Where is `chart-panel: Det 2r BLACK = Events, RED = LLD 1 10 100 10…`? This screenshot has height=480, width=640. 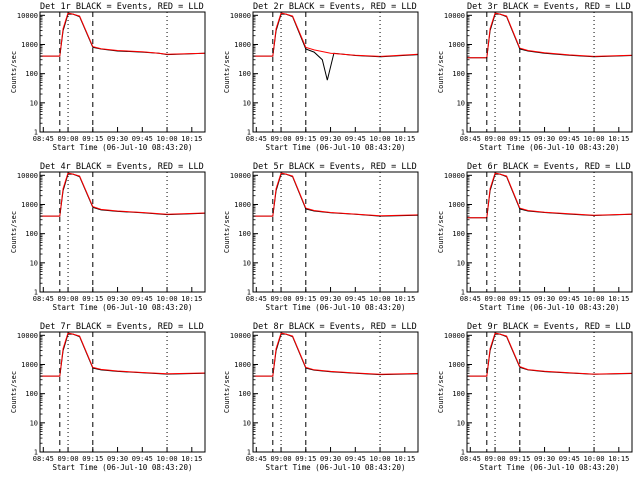
chart-panel: Det 2r BLACK = Events, RED = LLD 1 10 100 10… is located at coordinates (321, 77).